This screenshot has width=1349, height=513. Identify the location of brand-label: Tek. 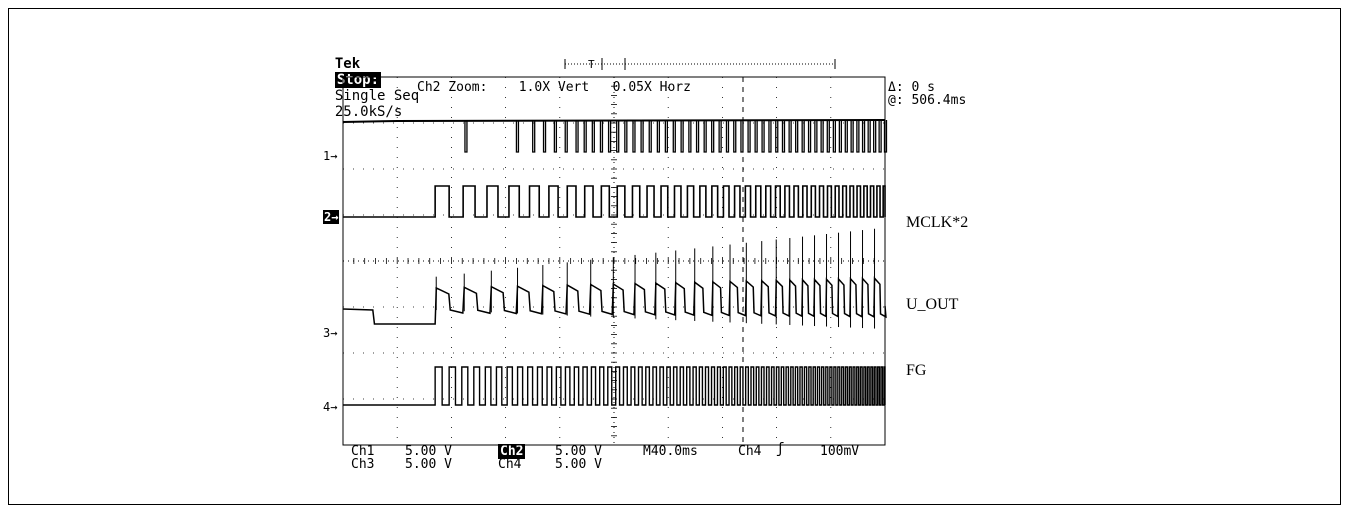
(347, 64).